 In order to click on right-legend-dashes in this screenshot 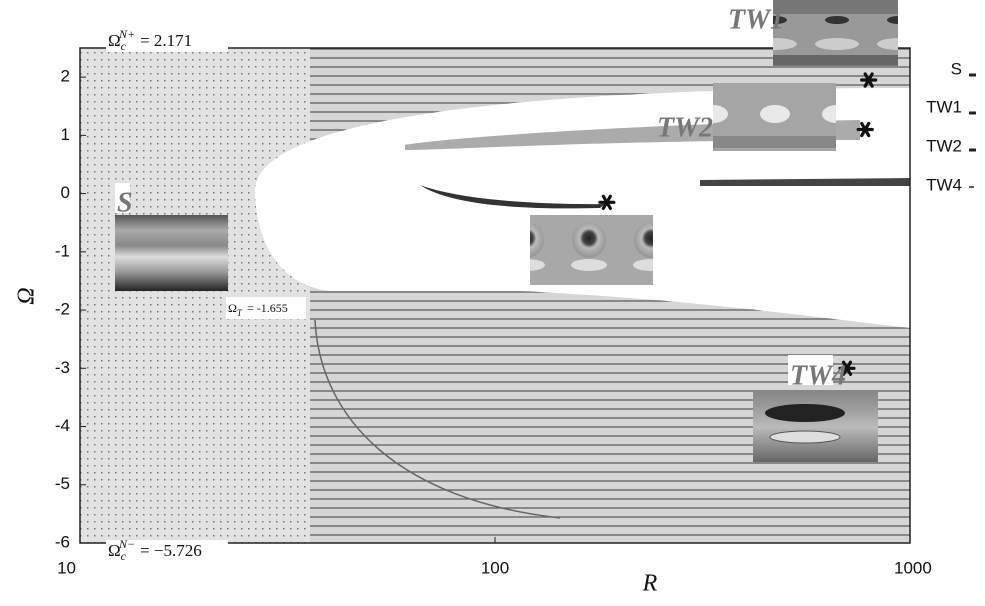, I will do `click(972, 130)`.